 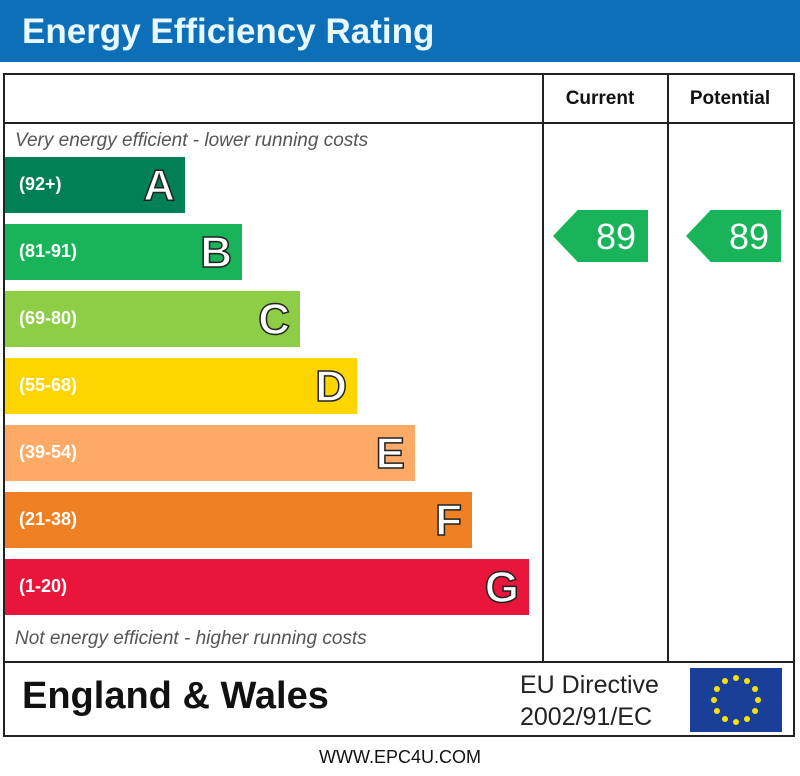 I want to click on band-bar-c: (69-80) C, so click(x=152, y=319).